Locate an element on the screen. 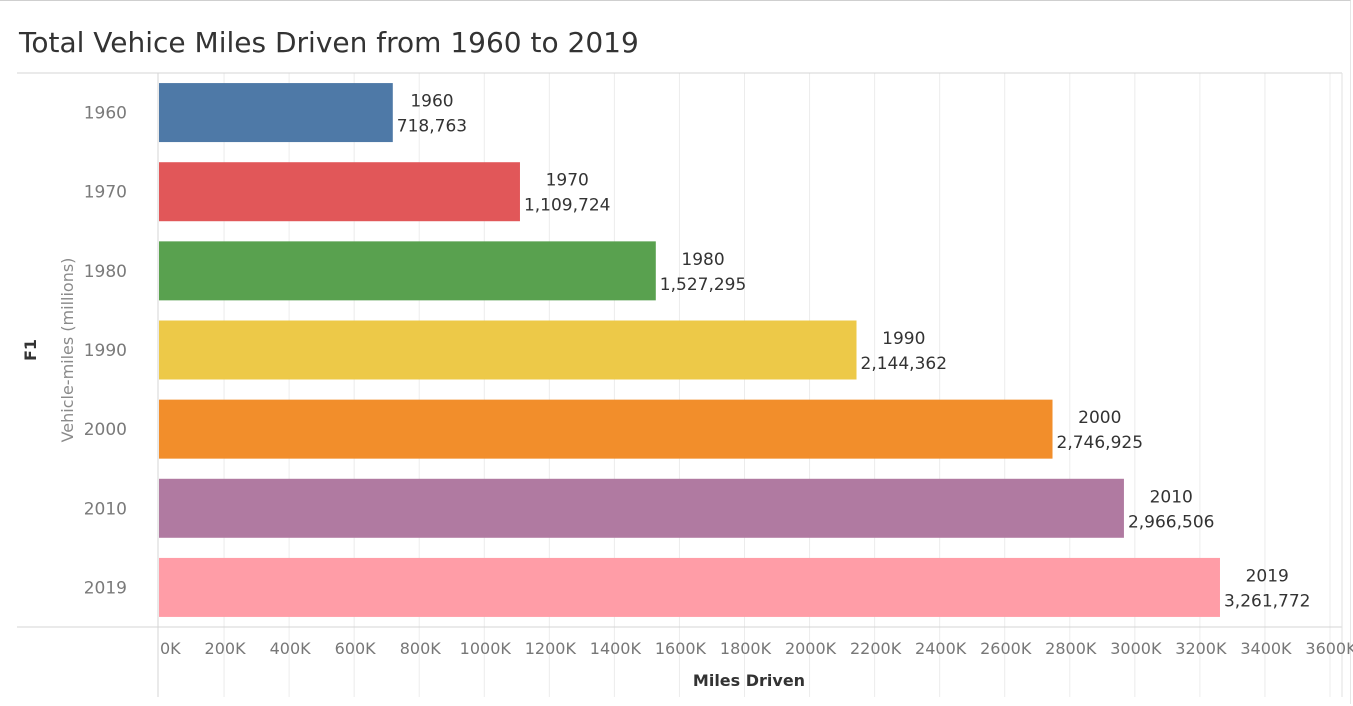  x-tick-label: 3200K is located at coordinates (1201, 648).